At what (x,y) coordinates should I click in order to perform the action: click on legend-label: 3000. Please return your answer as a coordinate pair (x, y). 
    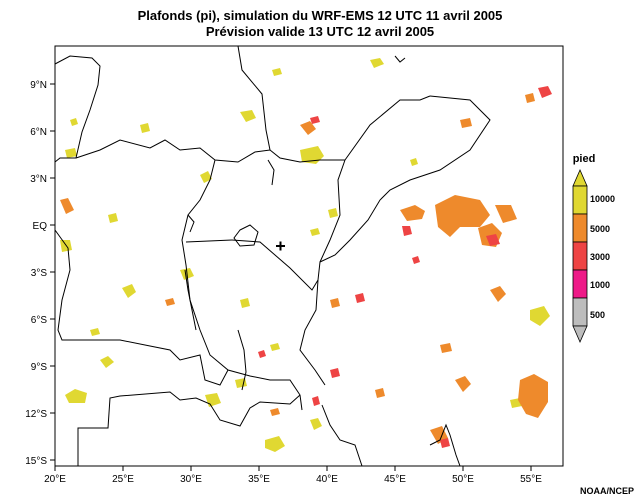
    Looking at the image, I should click on (600, 257).